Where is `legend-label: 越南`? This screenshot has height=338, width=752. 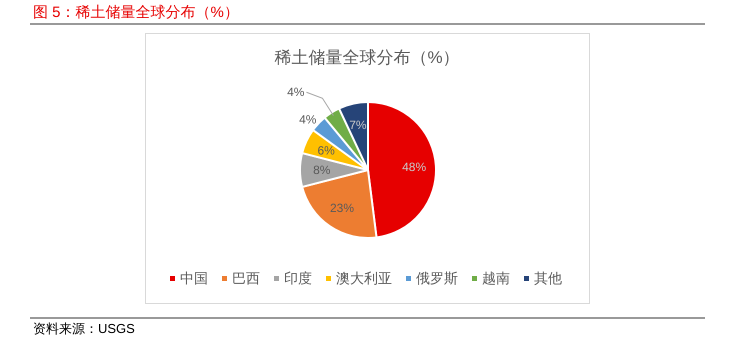 legend-label: 越南 is located at coordinates (496, 278).